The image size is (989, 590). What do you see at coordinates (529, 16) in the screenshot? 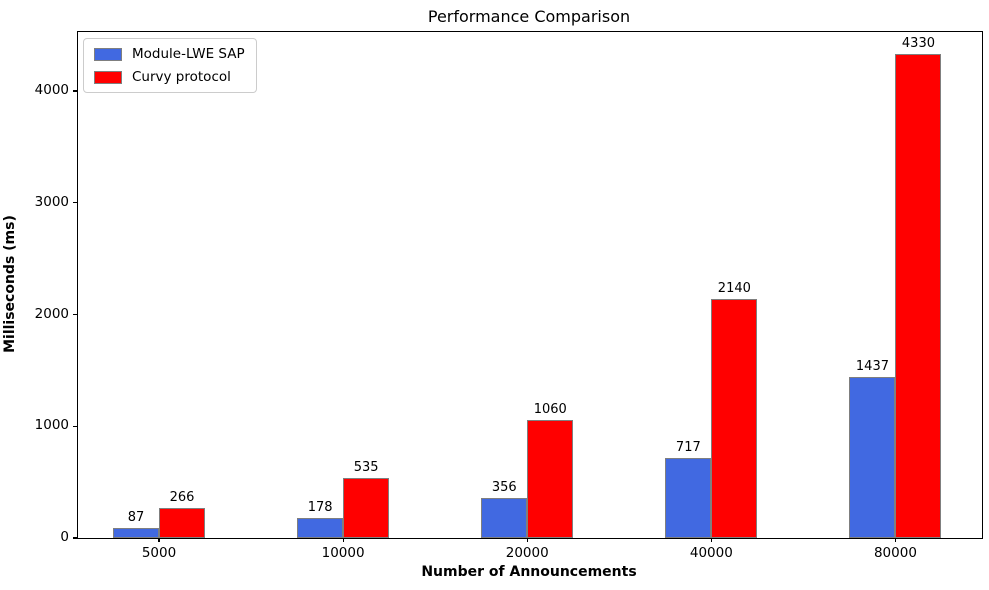
I see `chart-title: Performance Comparison` at bounding box center [529, 16].